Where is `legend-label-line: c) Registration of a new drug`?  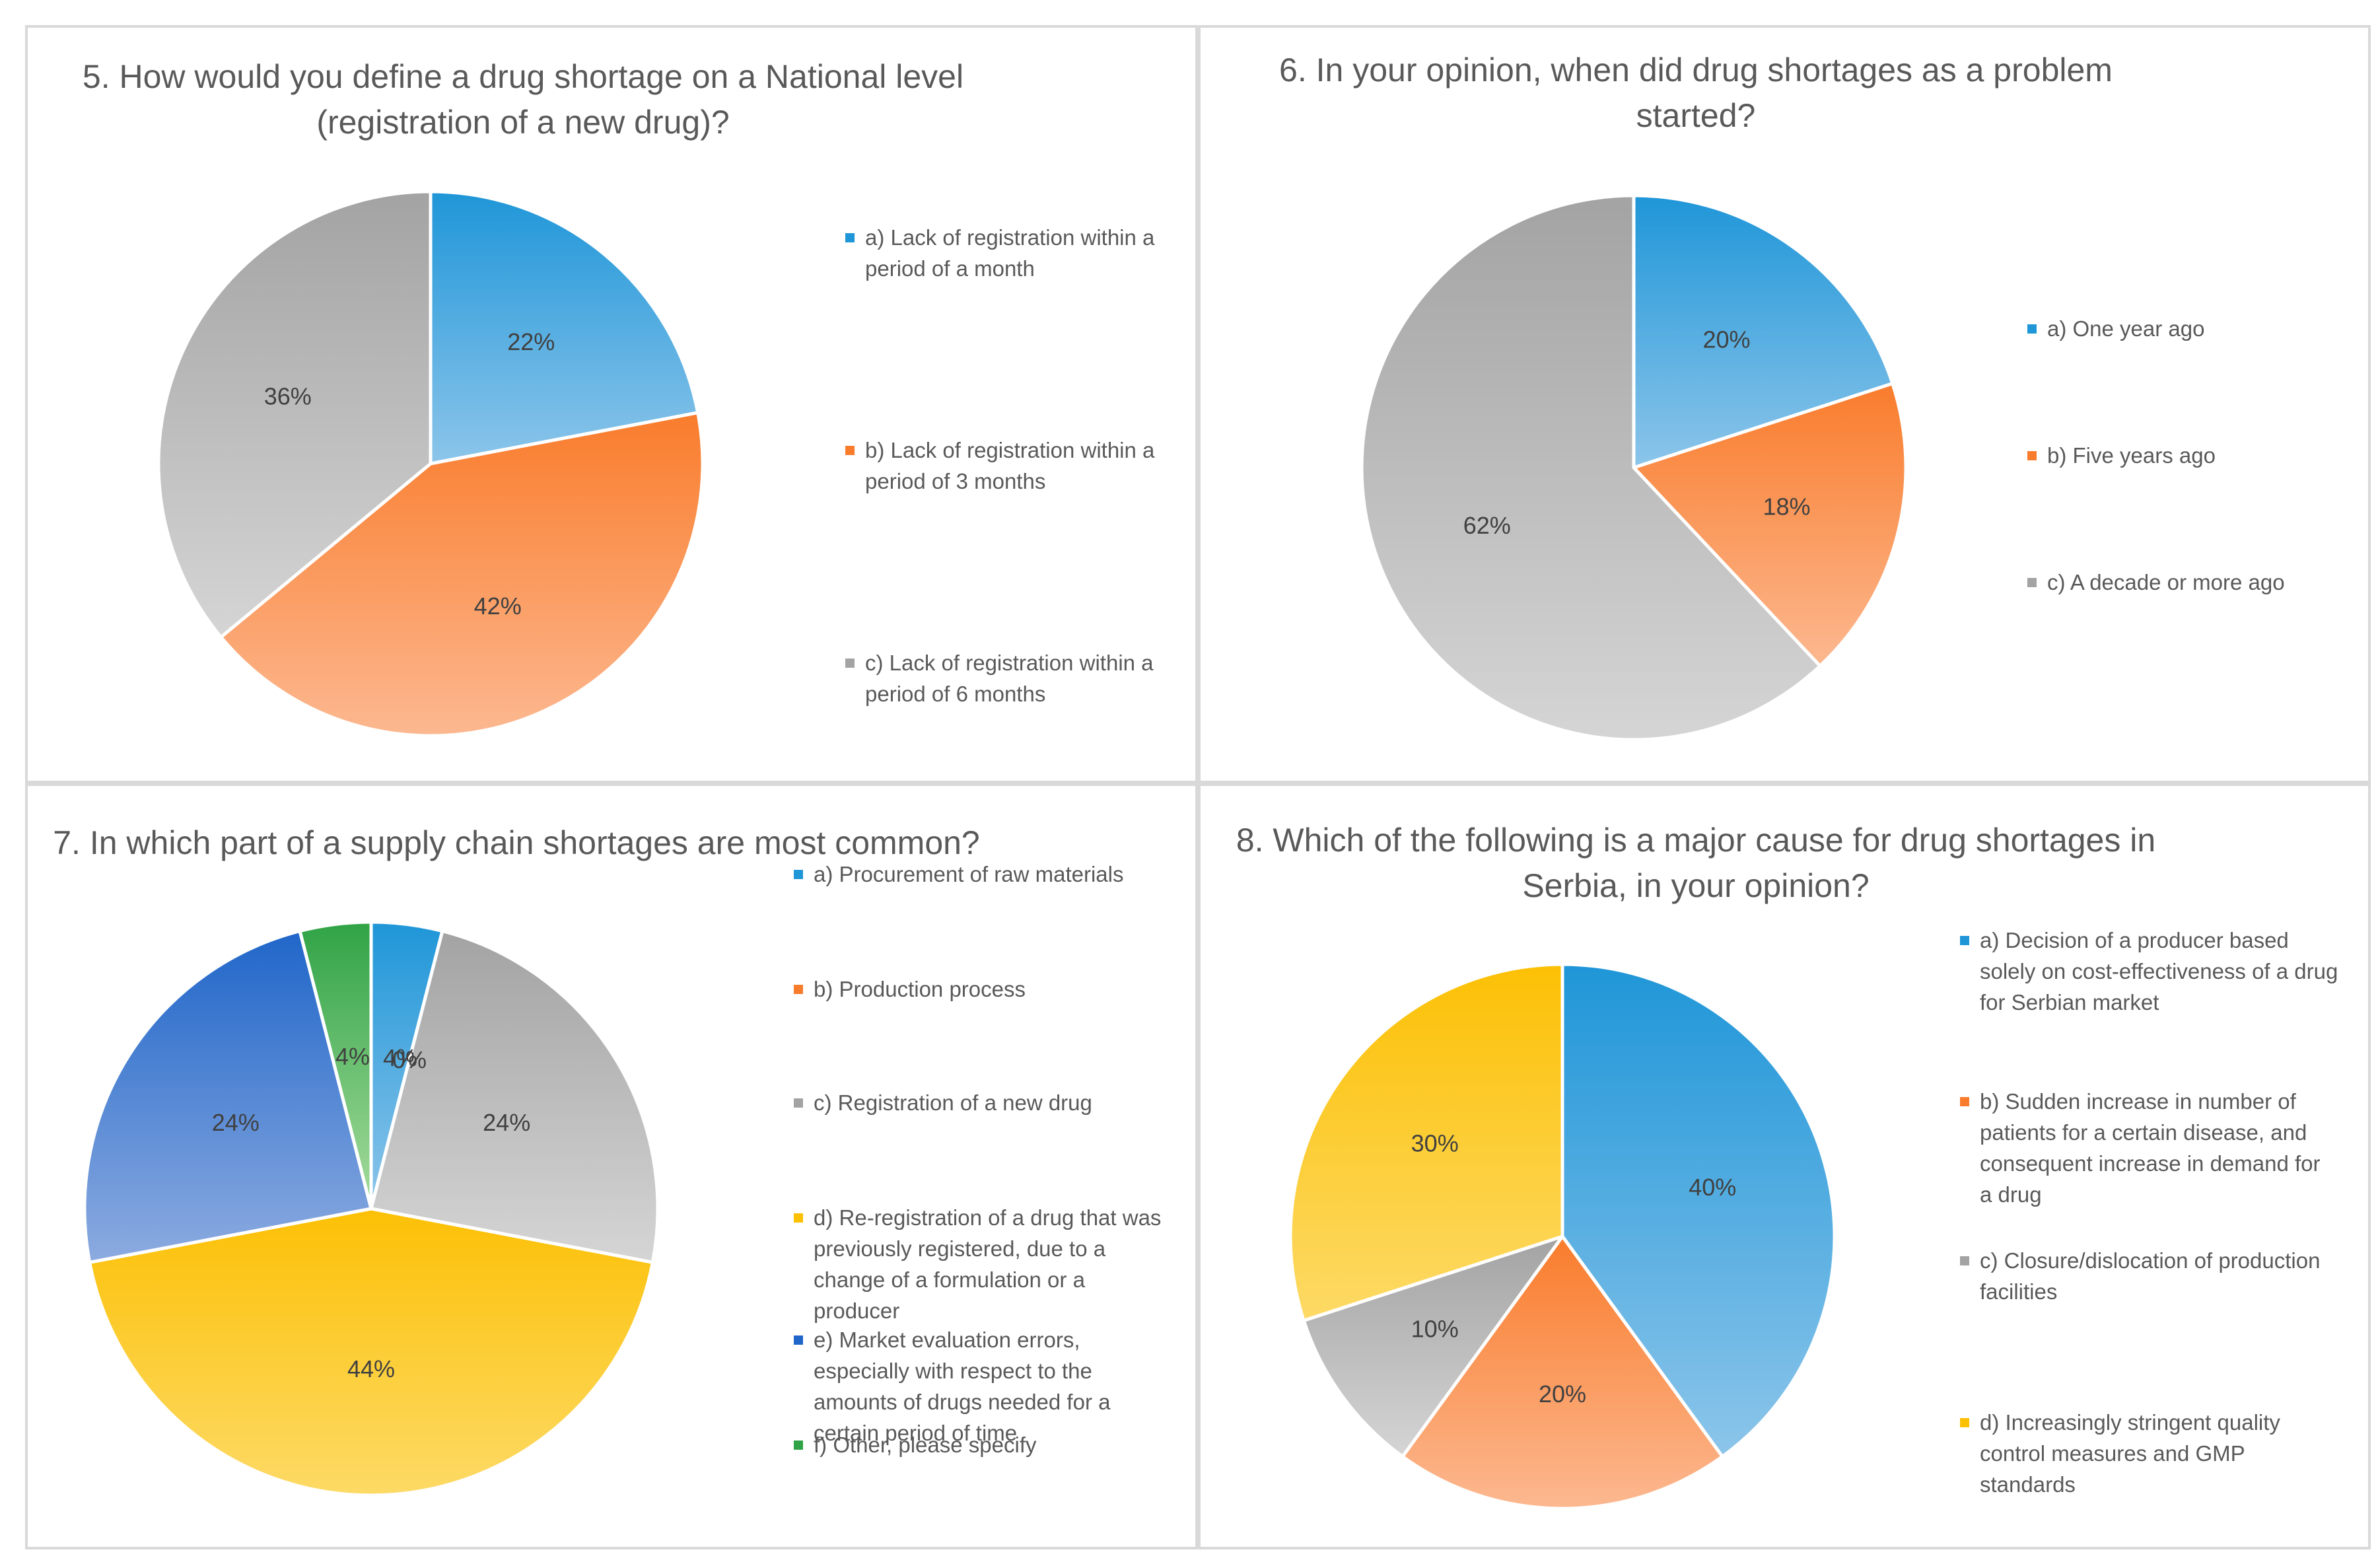
legend-label-line: c) Registration of a new drug is located at coordinates (953, 1102).